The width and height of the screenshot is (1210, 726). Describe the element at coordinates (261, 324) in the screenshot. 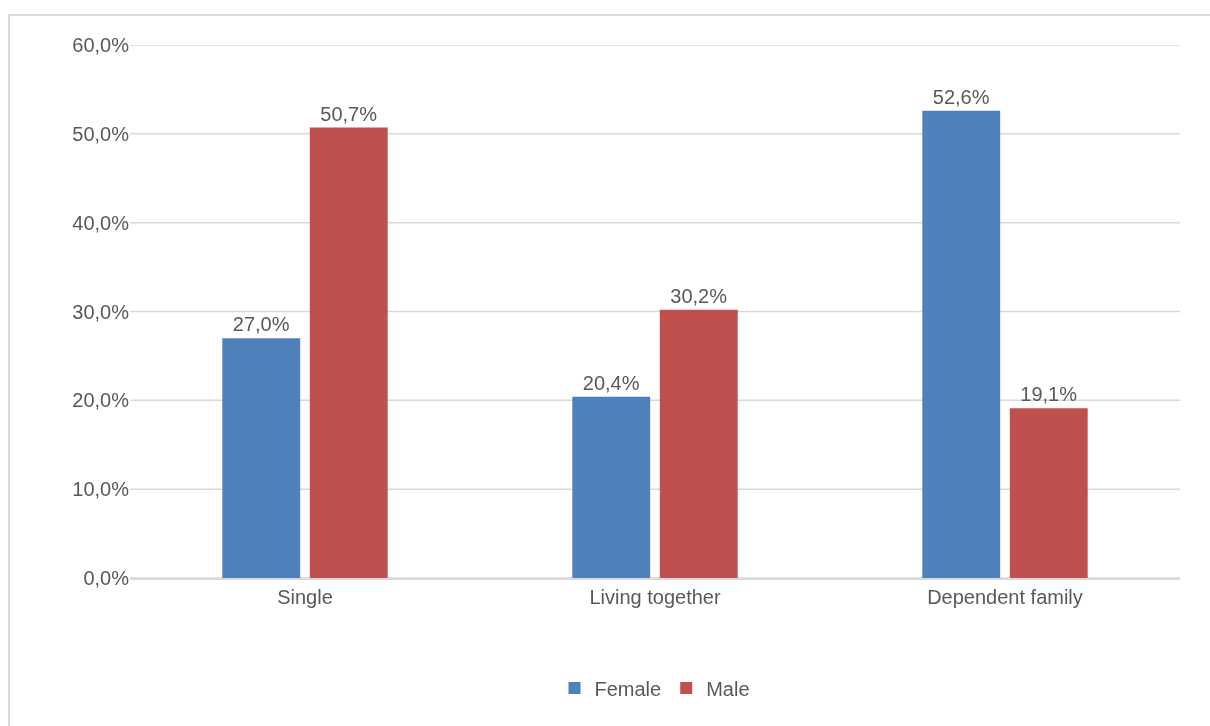

I see `data-label: 27,0%` at that location.